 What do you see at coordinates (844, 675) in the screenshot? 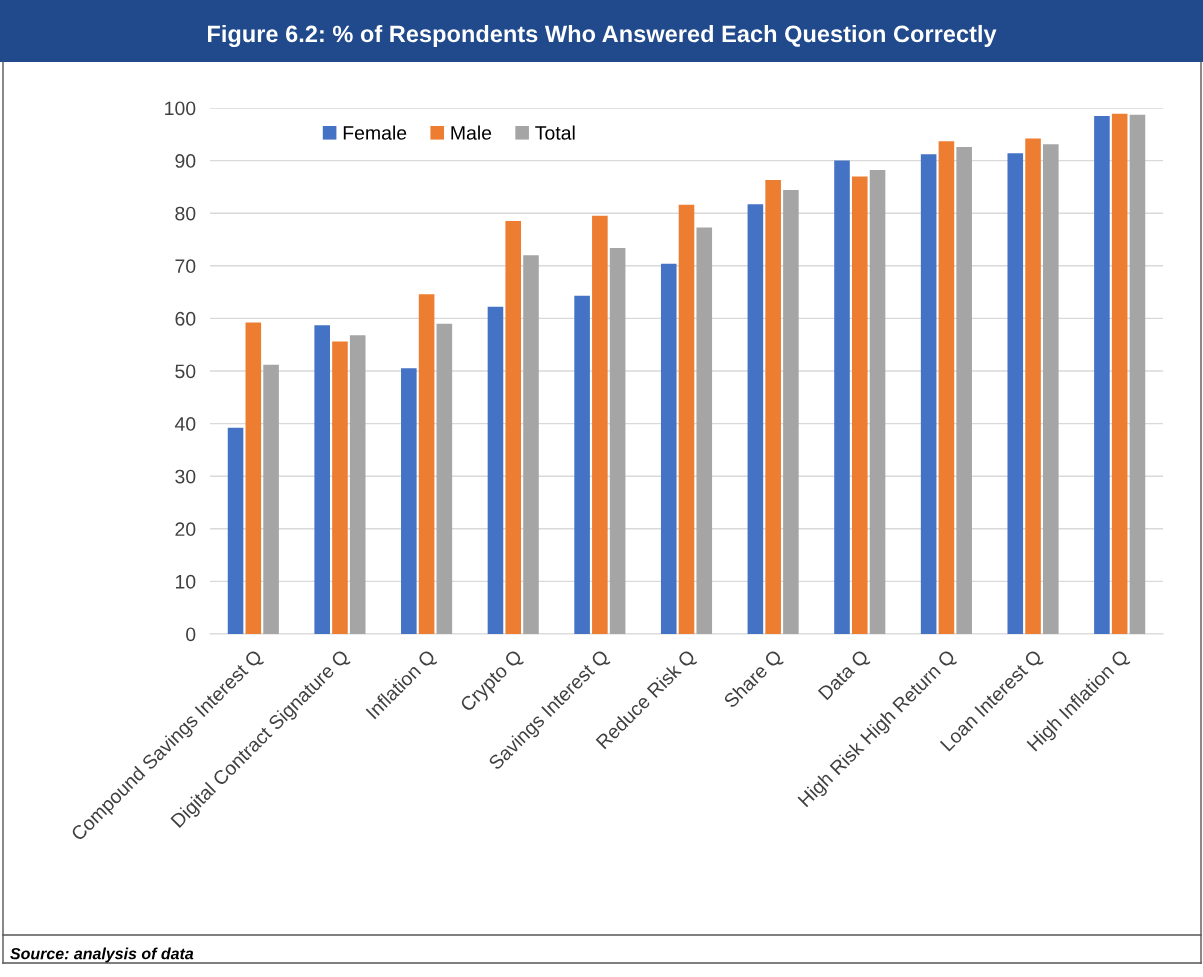
I see `x-tick-label: Data Q` at bounding box center [844, 675].